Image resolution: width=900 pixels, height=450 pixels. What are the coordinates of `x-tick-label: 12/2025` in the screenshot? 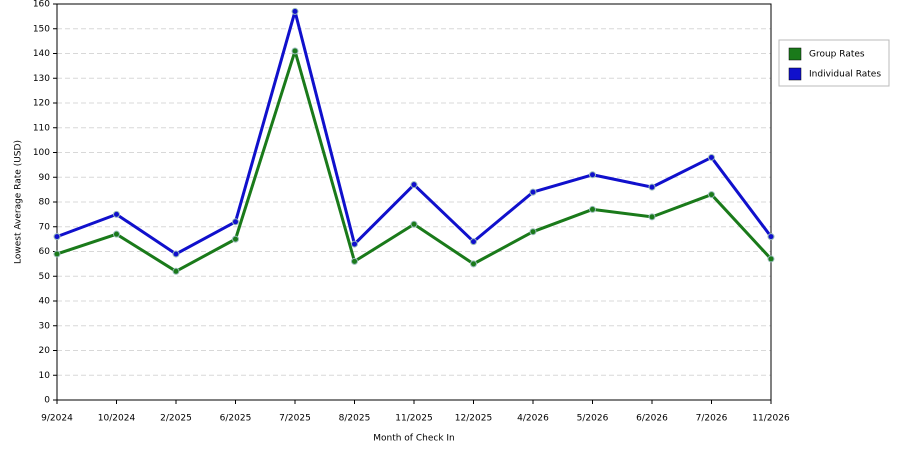 It's located at (473, 419).